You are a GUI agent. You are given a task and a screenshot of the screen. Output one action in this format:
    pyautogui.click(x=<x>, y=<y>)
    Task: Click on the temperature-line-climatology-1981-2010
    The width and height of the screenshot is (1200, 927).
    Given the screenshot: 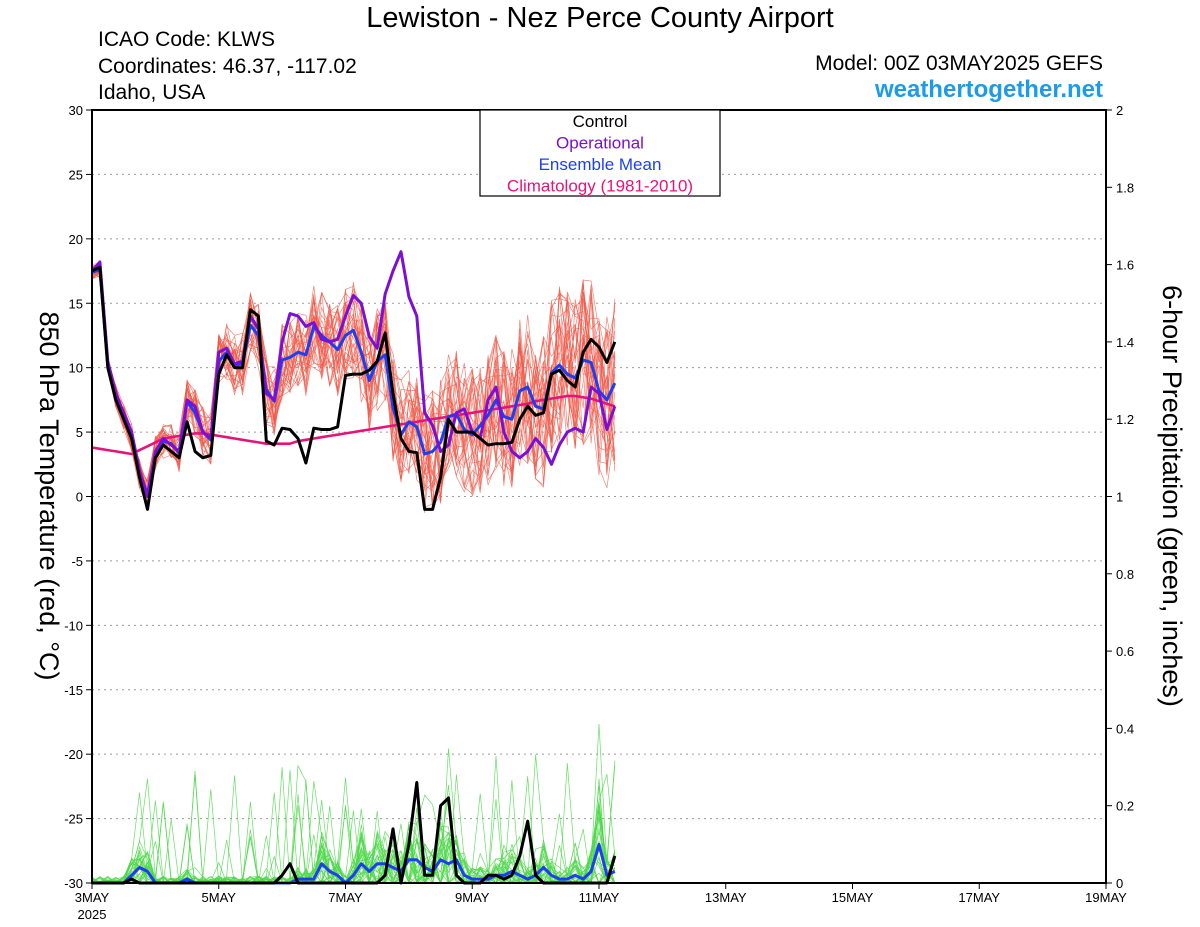 What is the action you would take?
    pyautogui.click(x=353, y=425)
    